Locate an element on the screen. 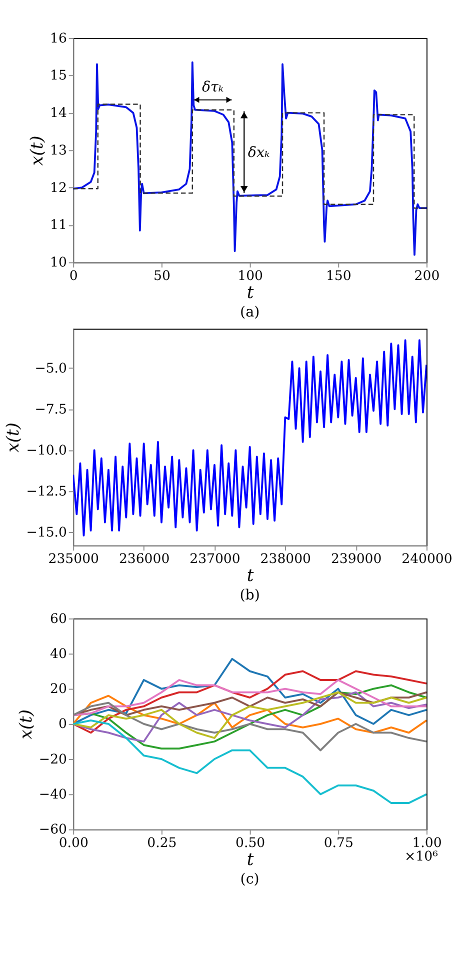  x-tick-label: 239000 is located at coordinates (356, 559).